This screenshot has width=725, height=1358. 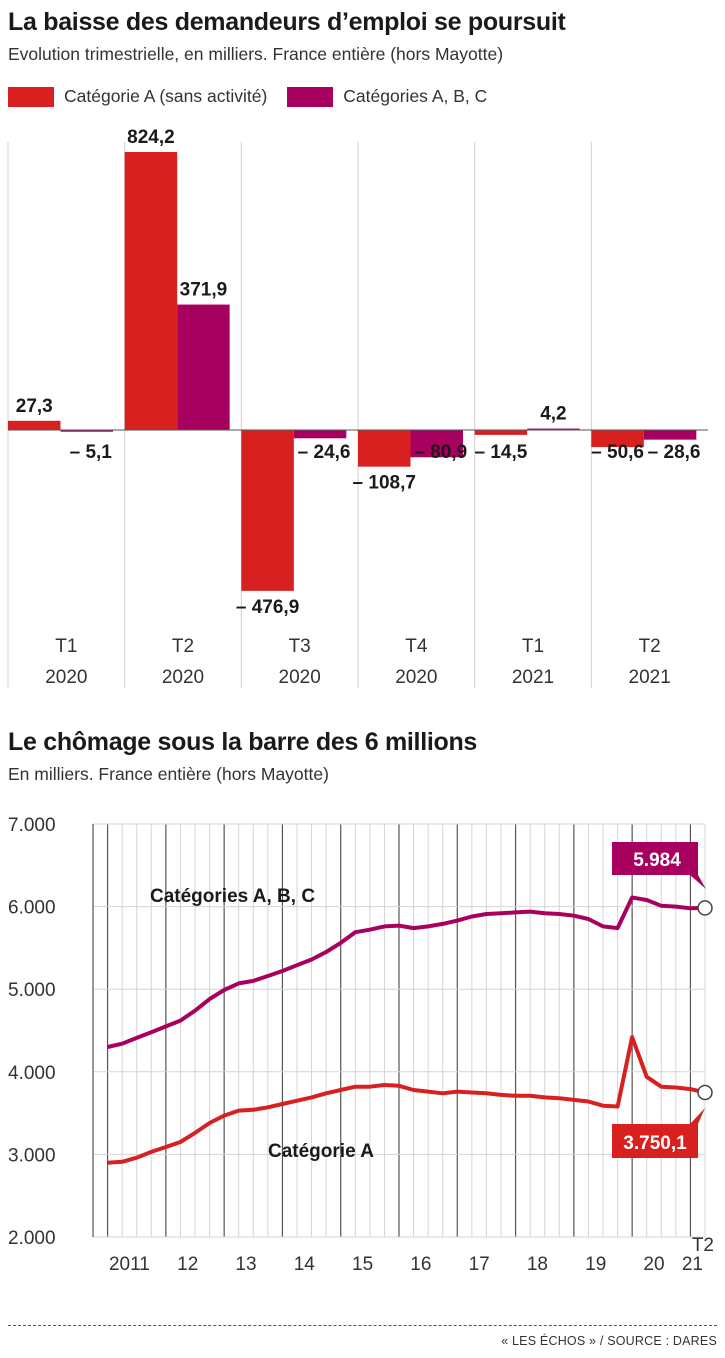 What do you see at coordinates (31, 96) in the screenshot?
I see `legend-swatch-cat-a` at bounding box center [31, 96].